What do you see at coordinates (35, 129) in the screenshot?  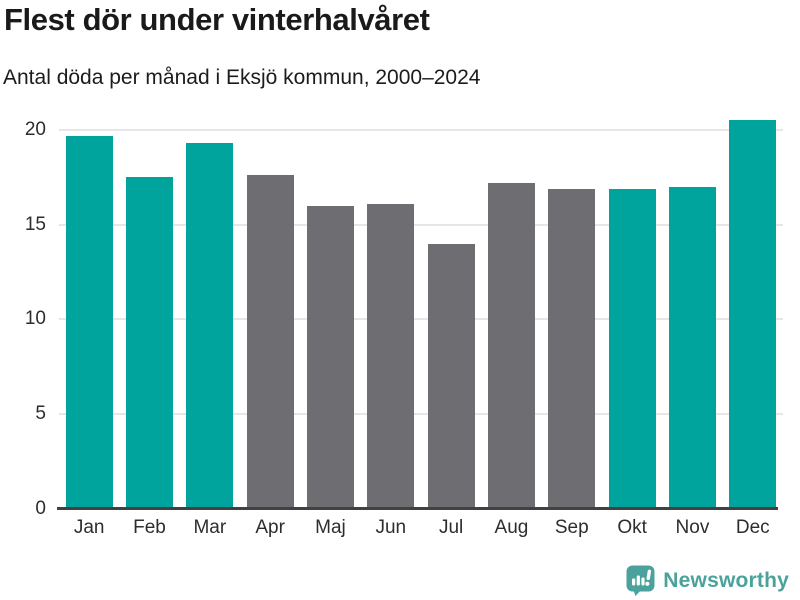 I see `y-tick-20: 20` at bounding box center [35, 129].